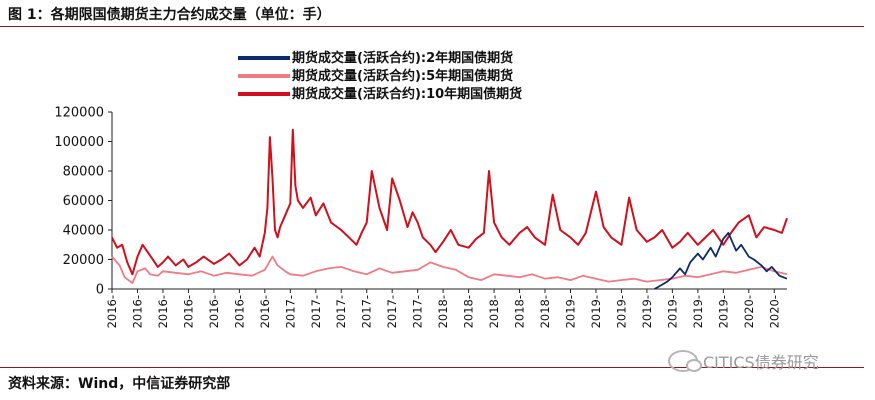 This screenshot has height=400, width=875. What do you see at coordinates (169, 15) in the screenshot?
I see `page-title: 图 1：各期限国债期货主力合约成交量（单位：手）` at bounding box center [169, 15].